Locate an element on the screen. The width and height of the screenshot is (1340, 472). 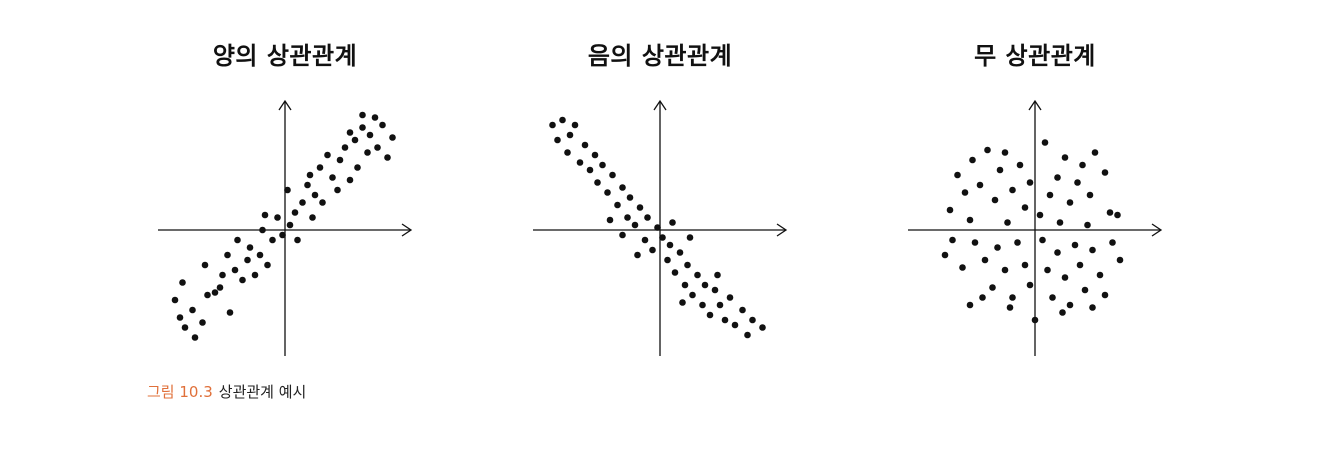
scatter-plot is located at coordinates (285, 227).